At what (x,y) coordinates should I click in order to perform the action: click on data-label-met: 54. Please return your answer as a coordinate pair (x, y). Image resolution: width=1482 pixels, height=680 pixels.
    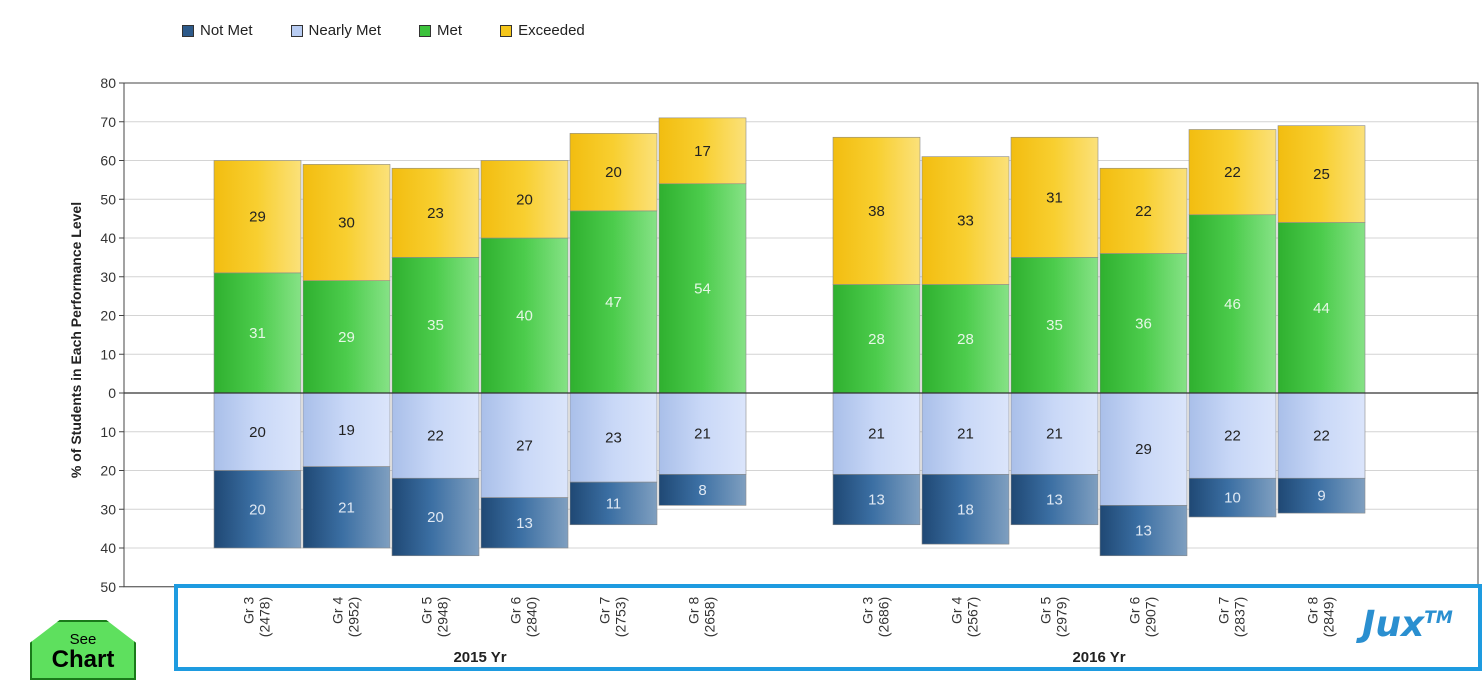
    Looking at the image, I should click on (702, 288).